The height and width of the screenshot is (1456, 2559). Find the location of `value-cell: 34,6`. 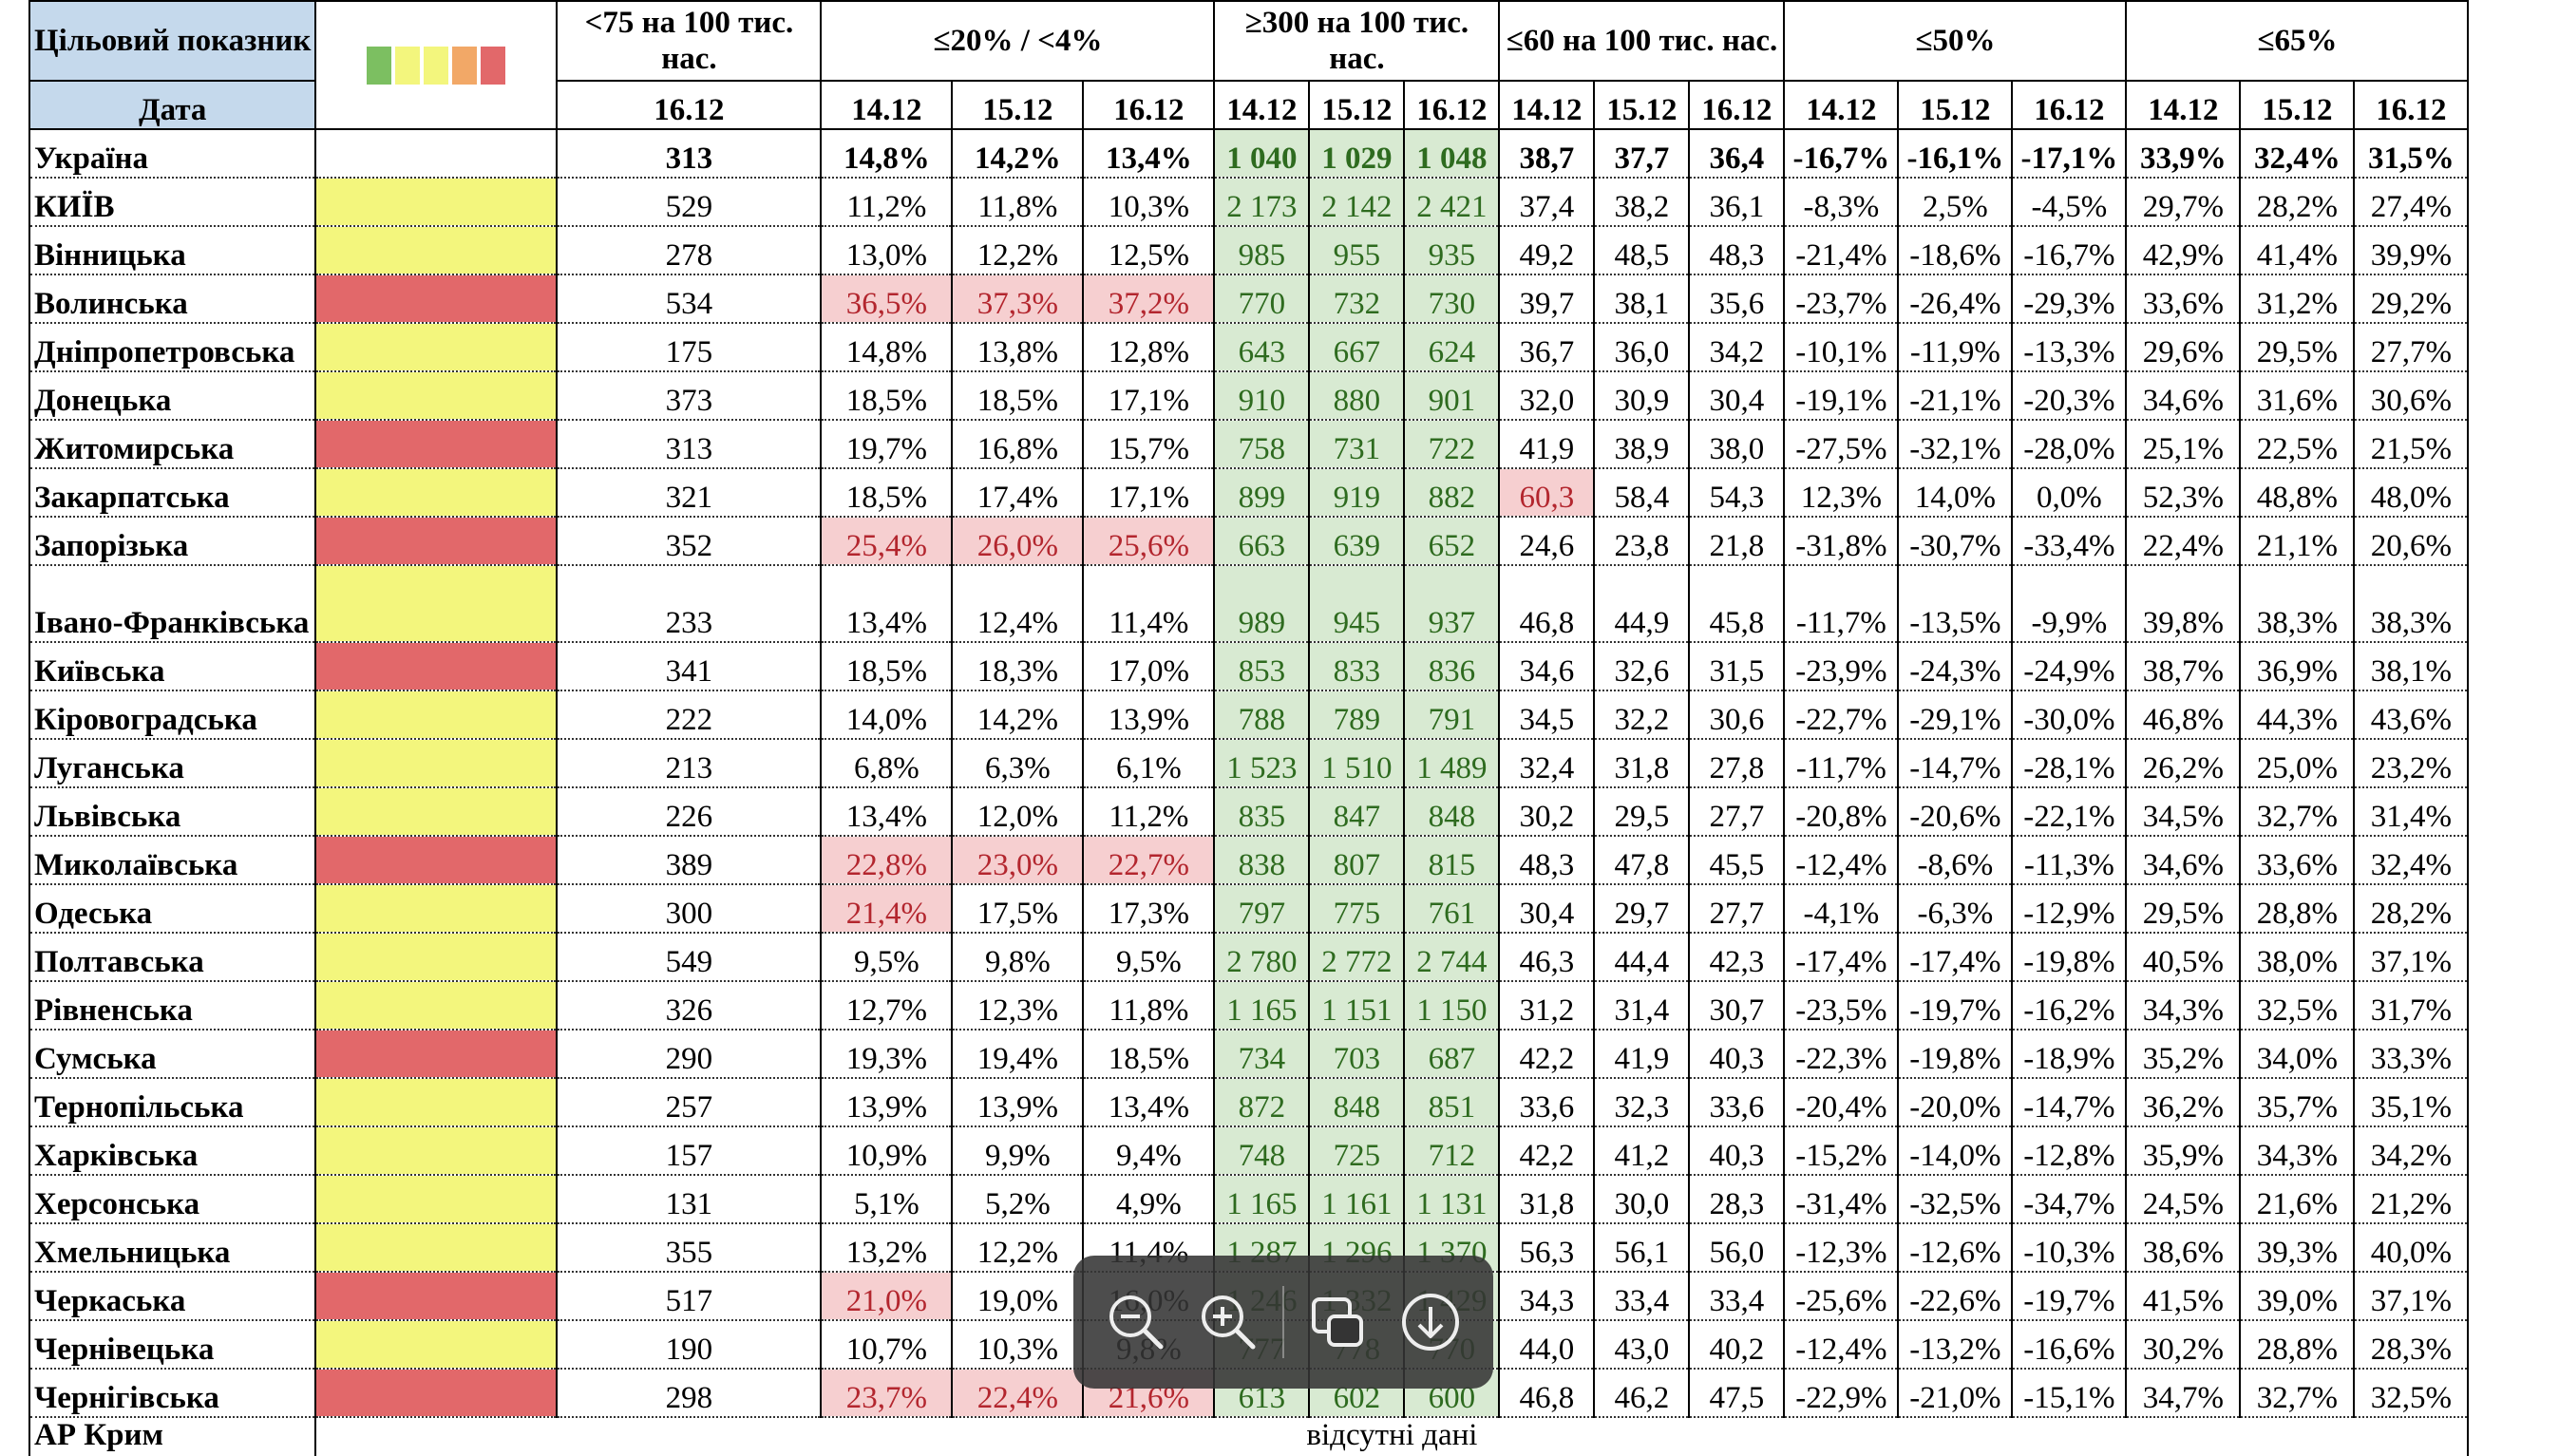

value-cell: 34,6 is located at coordinates (1547, 666).